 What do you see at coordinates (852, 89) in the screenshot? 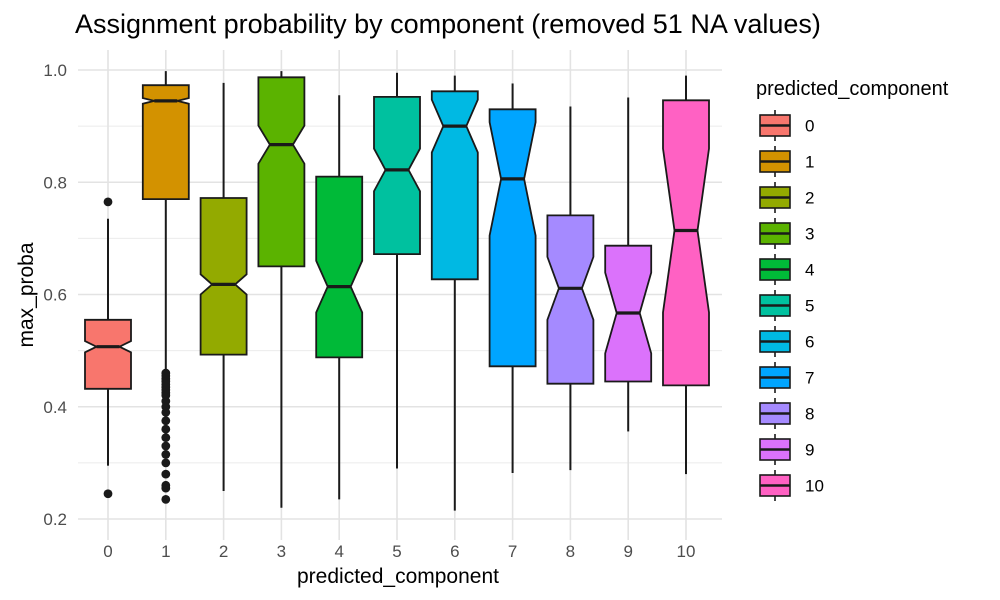
I see `legend-title: predicted_component` at bounding box center [852, 89].